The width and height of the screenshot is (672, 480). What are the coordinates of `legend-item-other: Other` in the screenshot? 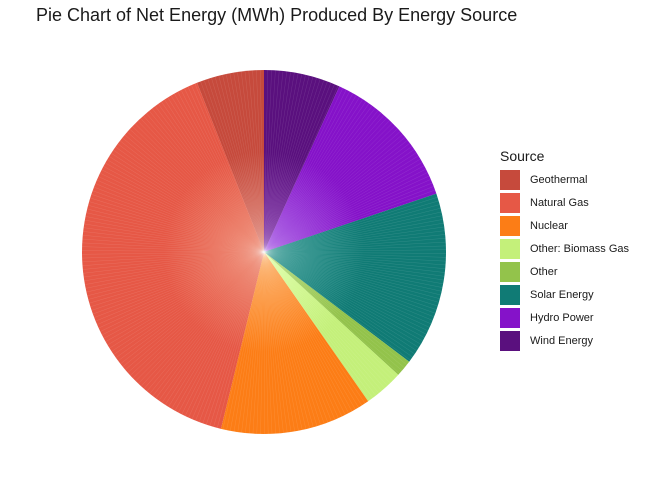 It's located at (564, 271).